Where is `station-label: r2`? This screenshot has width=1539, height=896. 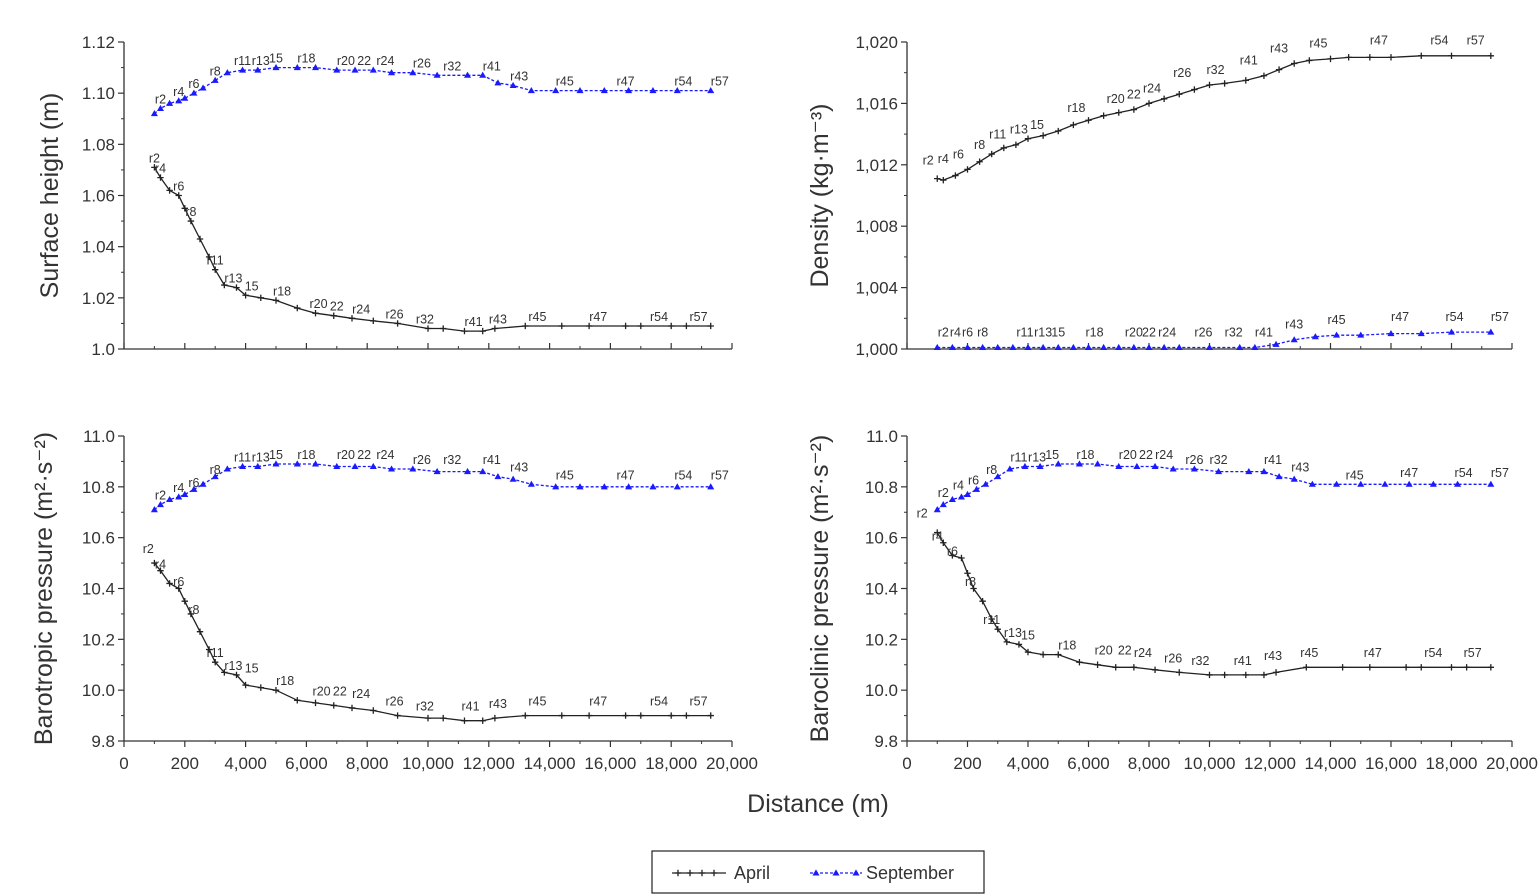 station-label: r2 is located at coordinates (943, 493).